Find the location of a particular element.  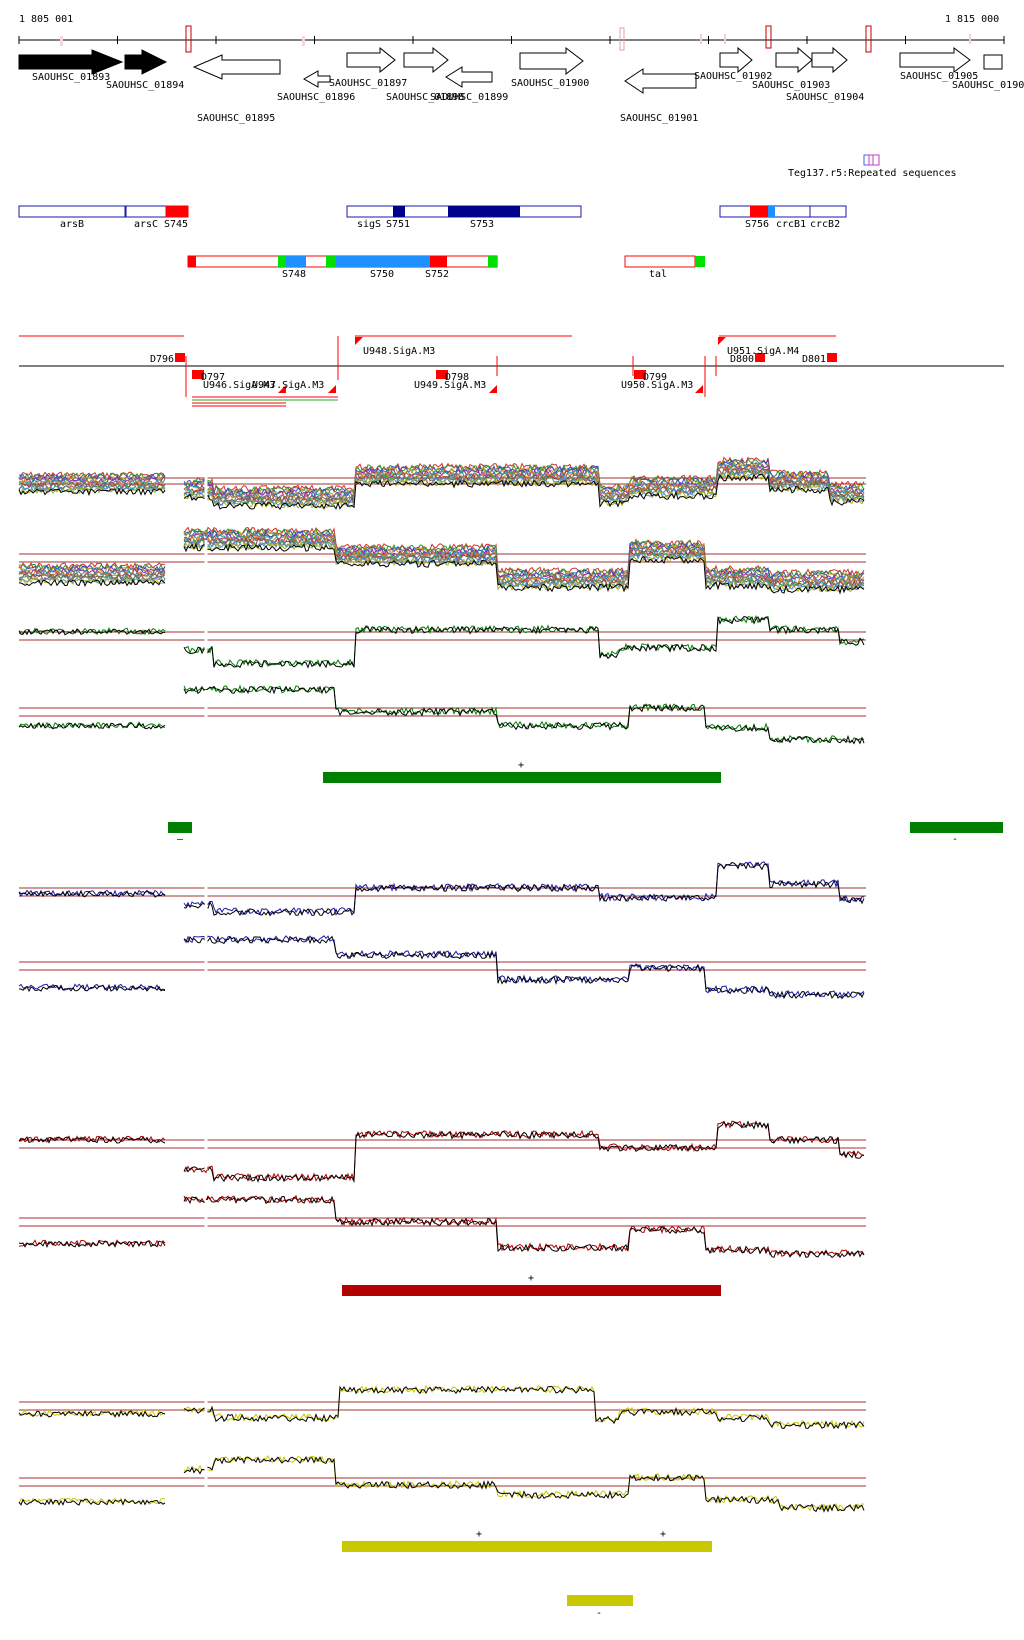

feature-tal is located at coordinates (660, 261).